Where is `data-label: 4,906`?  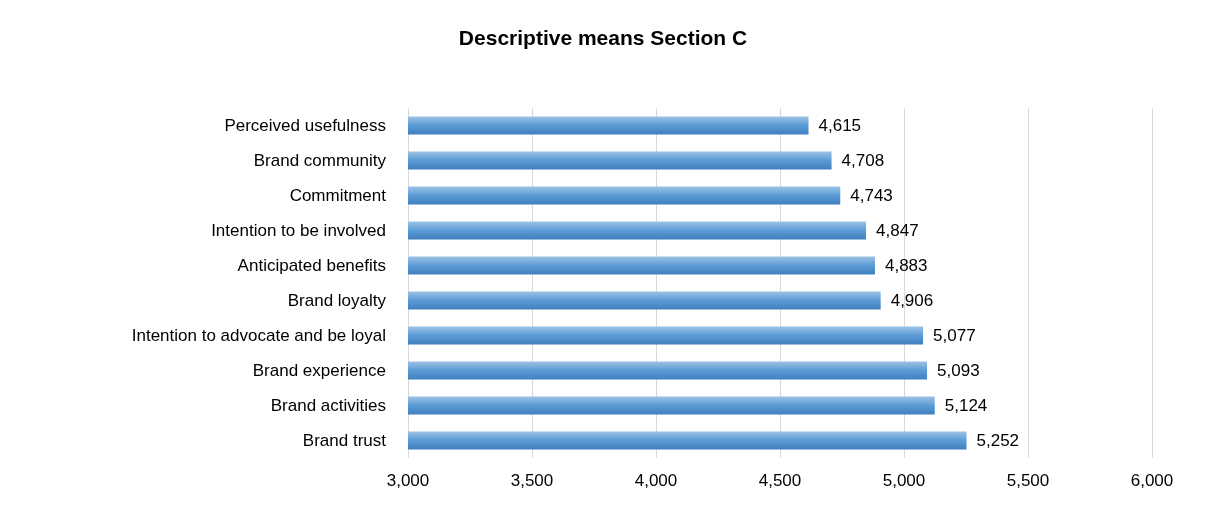
data-label: 4,906 is located at coordinates (912, 300).